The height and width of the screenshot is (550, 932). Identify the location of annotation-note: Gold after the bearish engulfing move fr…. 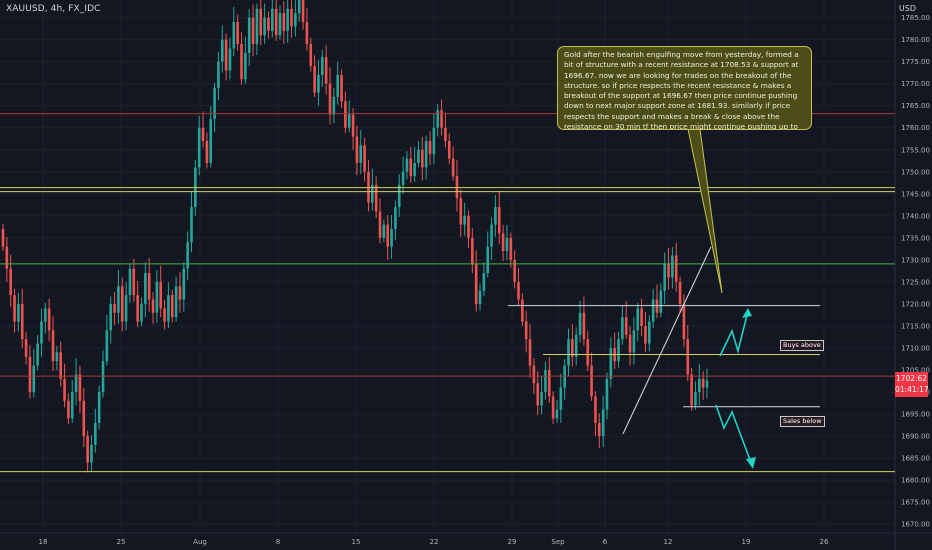
(684, 88).